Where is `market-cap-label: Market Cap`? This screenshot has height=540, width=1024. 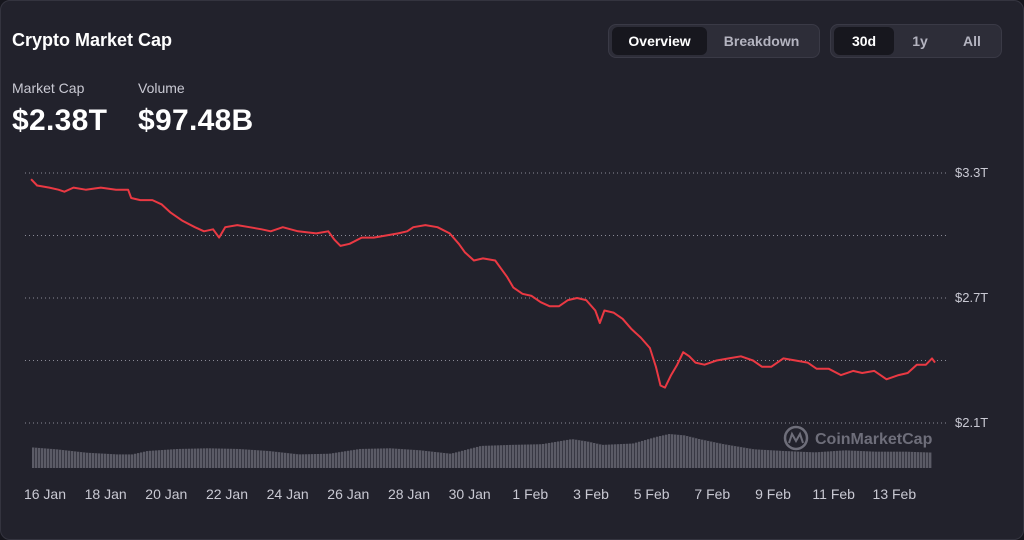
market-cap-label: Market Cap is located at coordinates (48, 88).